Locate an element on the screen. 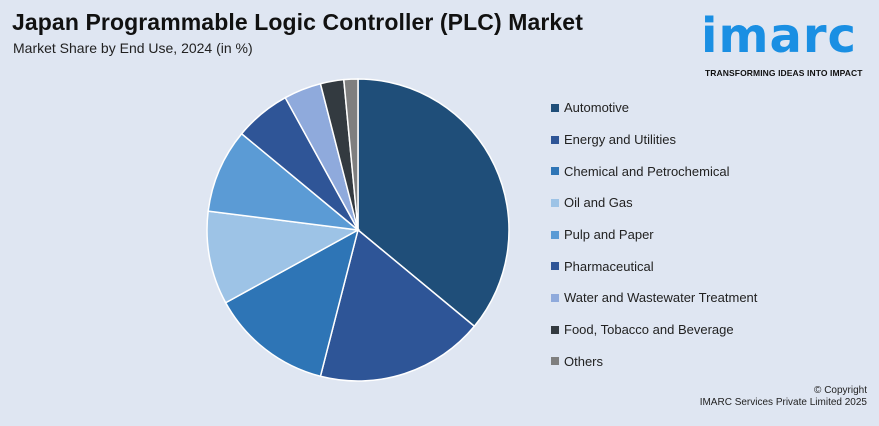 The image size is (879, 426). legend-item: Food, Tobacco and Beverage is located at coordinates (654, 330).